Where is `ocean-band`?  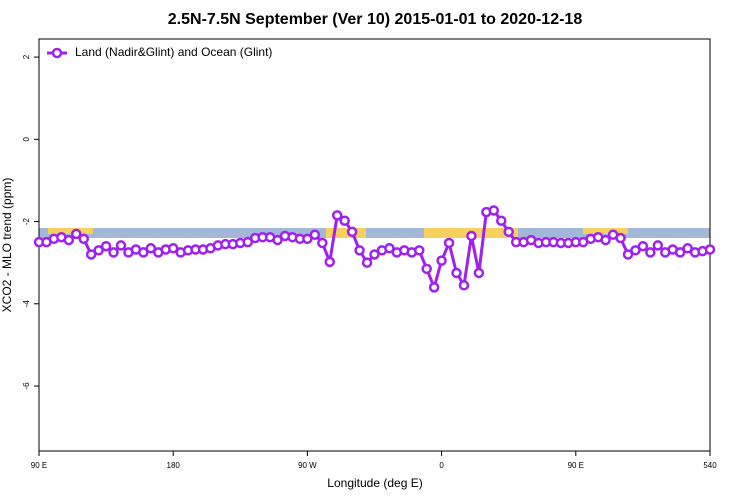
ocean-band is located at coordinates (374, 233).